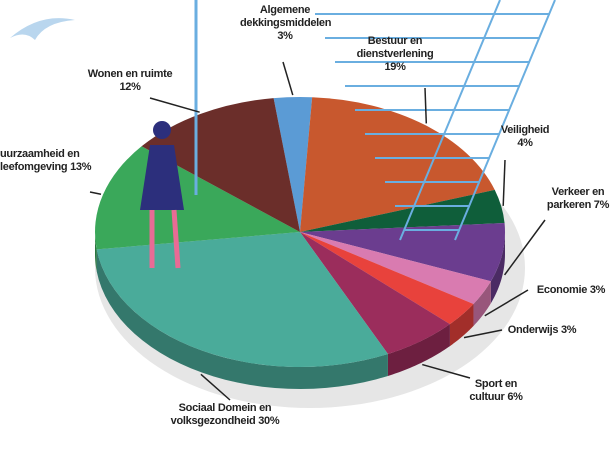  I want to click on person-icon, so click(162, 195).